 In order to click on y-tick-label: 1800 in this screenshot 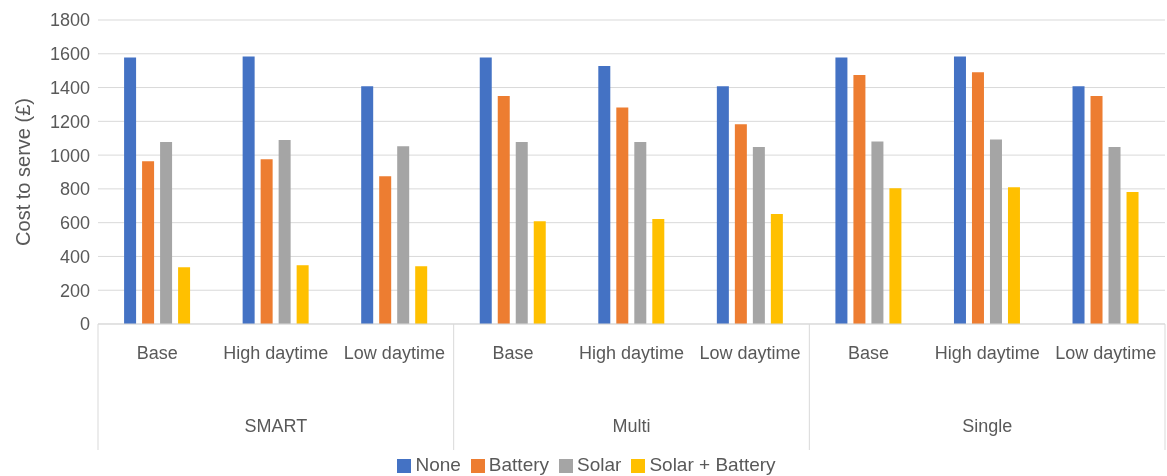, I will do `click(69, 20)`.